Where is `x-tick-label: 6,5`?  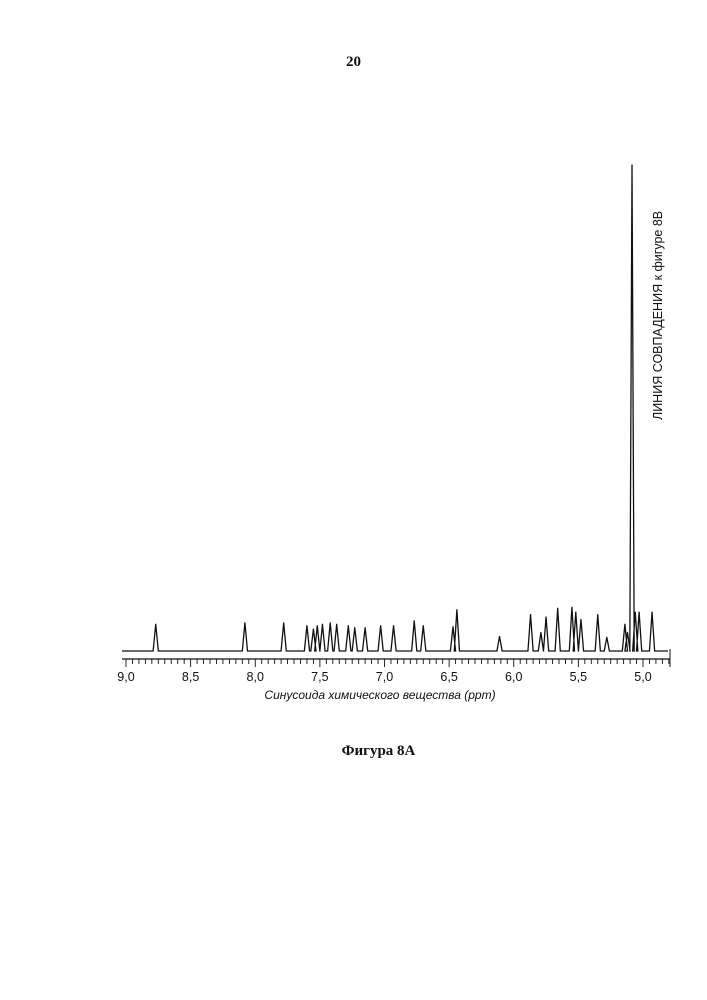 x-tick-label: 6,5 is located at coordinates (448, 677).